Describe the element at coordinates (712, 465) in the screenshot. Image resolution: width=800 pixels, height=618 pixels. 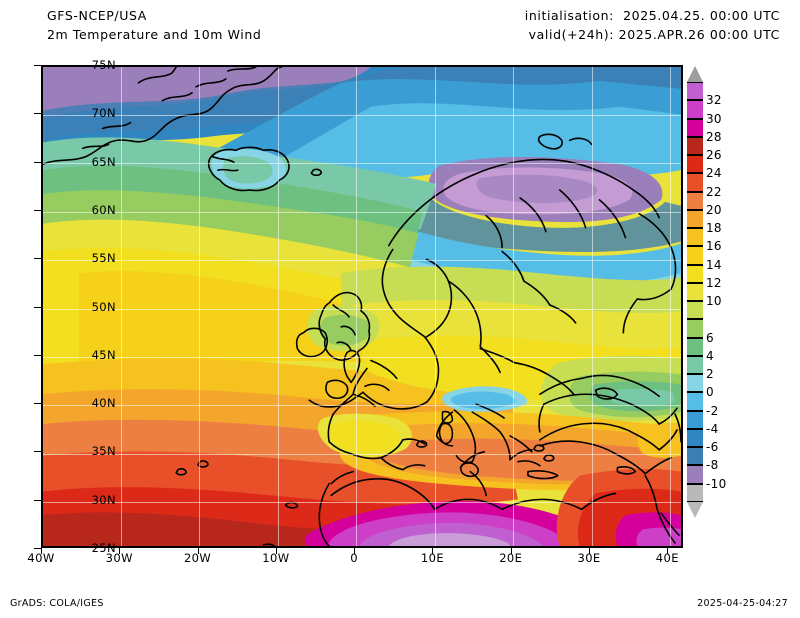
I see `colorbar-tick-label: -8` at that location.